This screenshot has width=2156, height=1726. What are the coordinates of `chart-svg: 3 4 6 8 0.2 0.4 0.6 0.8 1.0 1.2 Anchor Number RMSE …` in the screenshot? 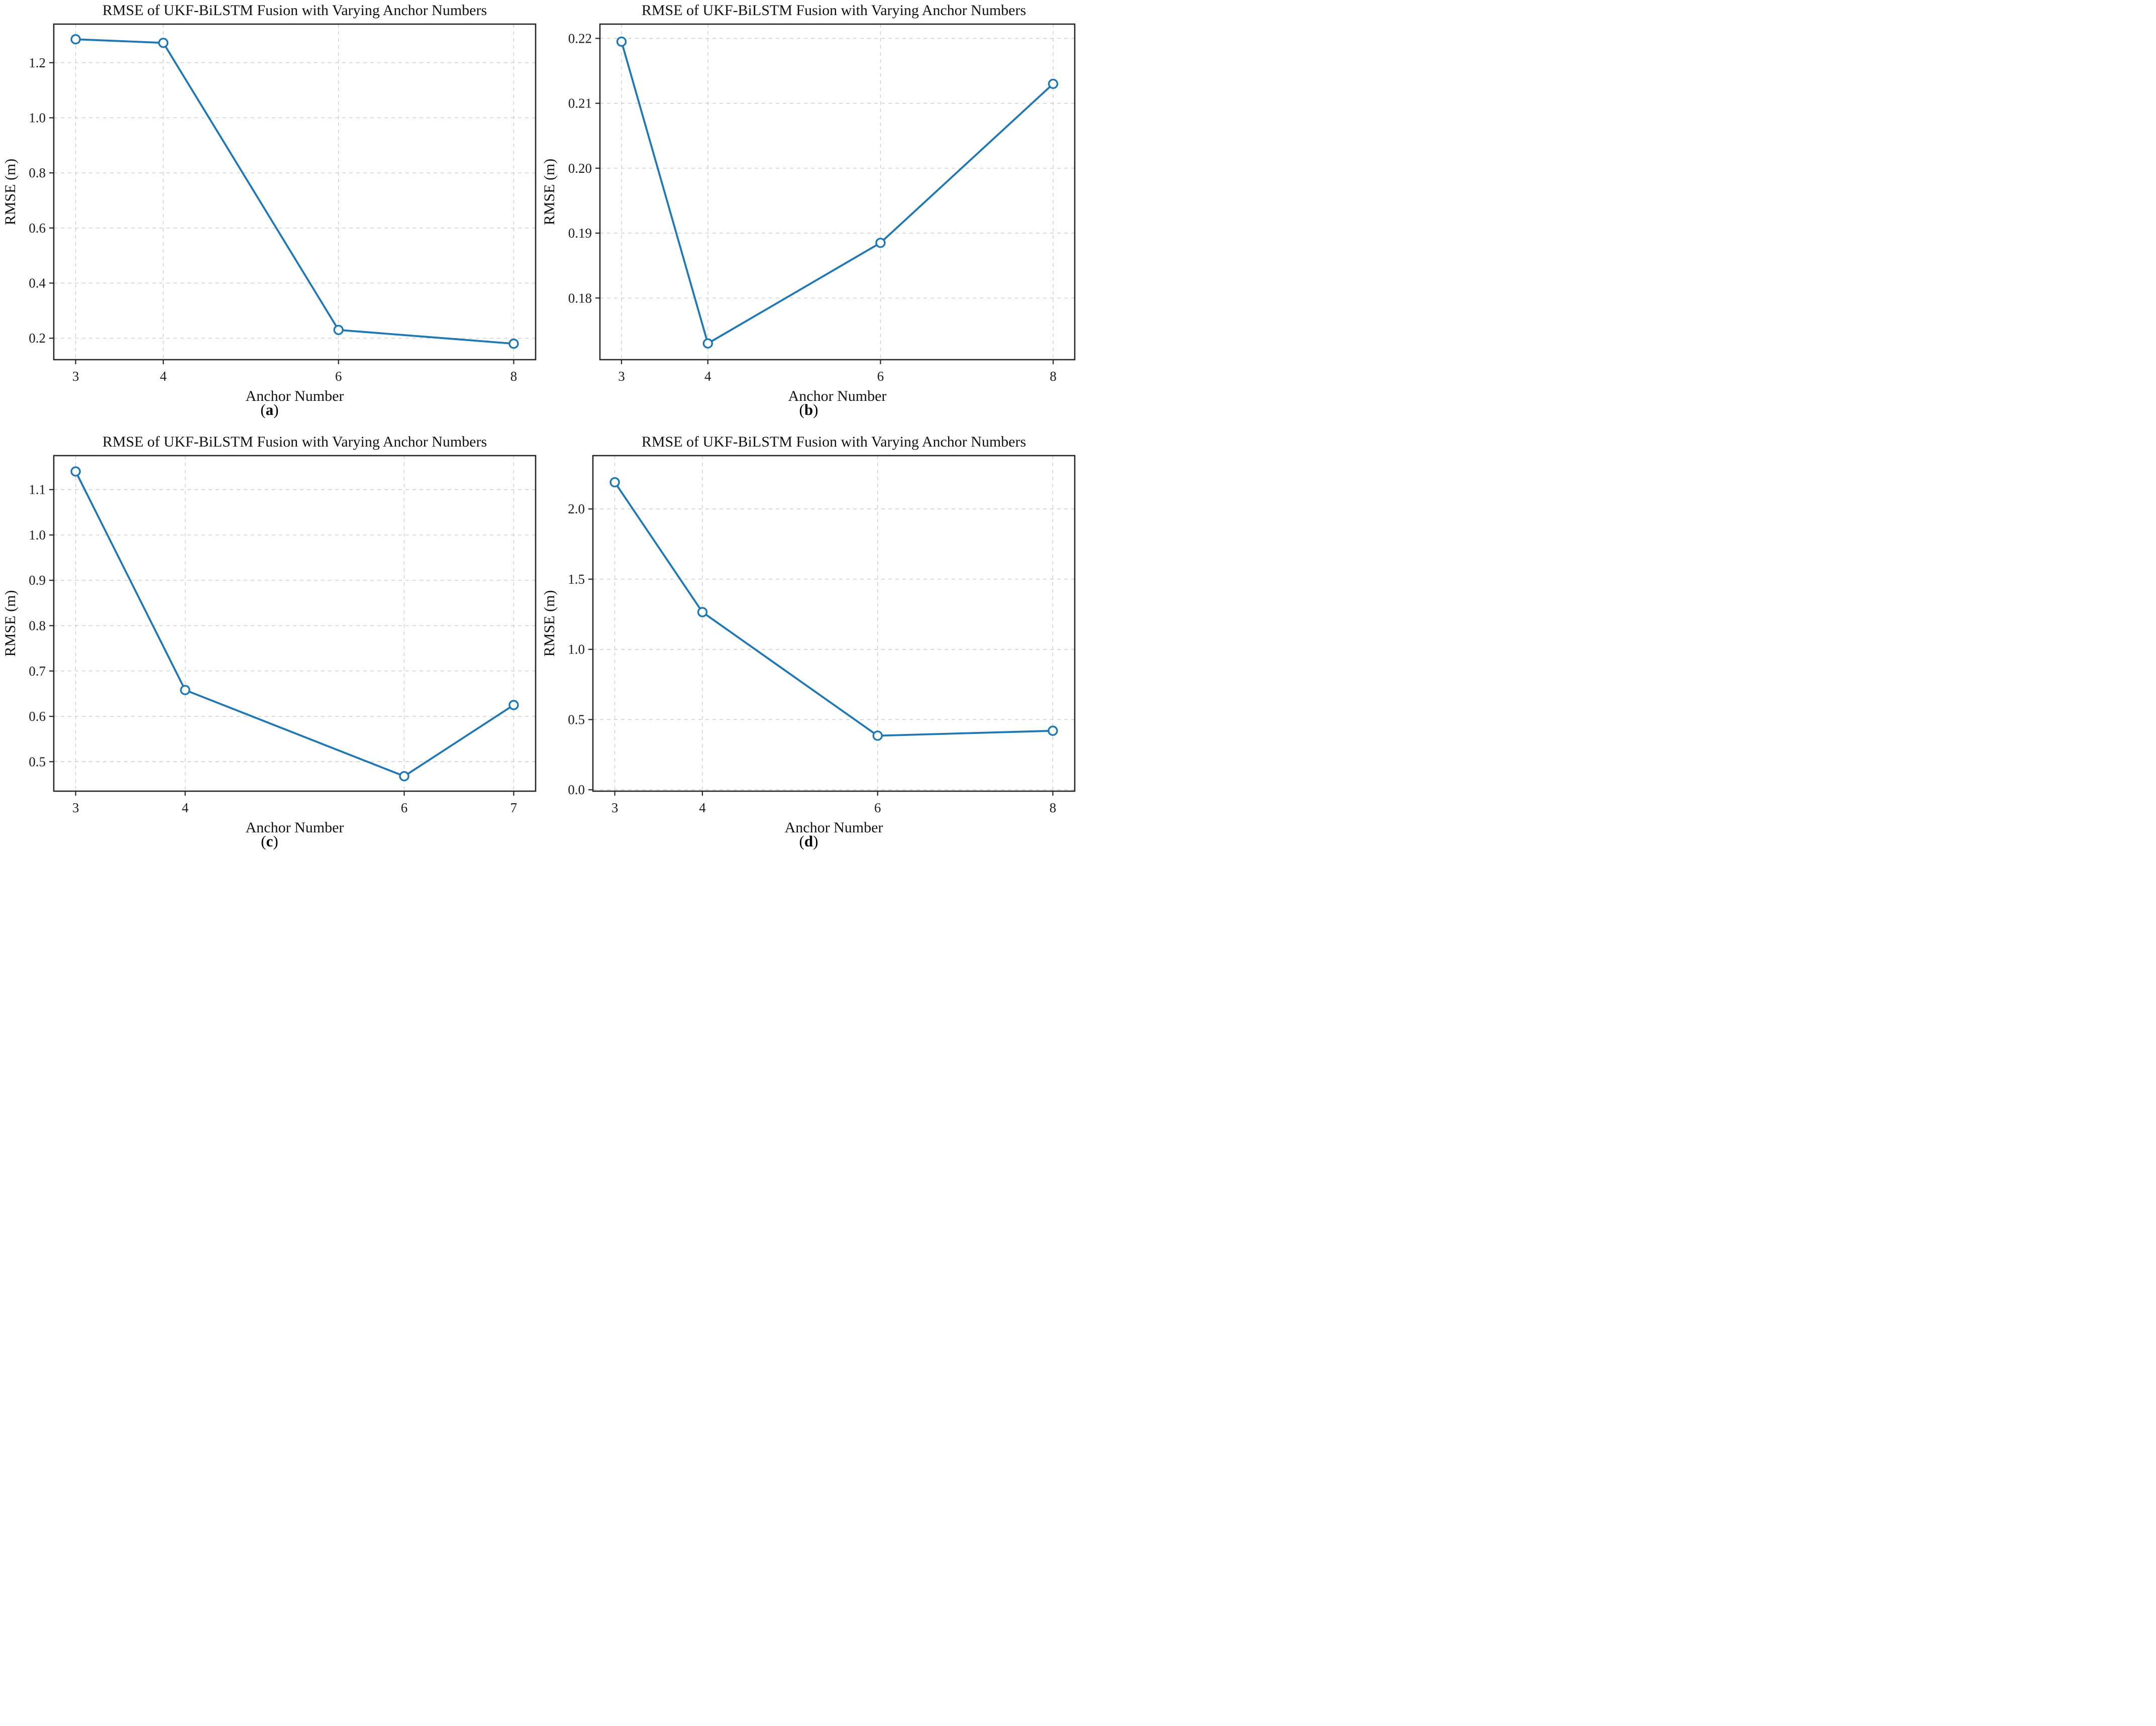 It's located at (269, 213).